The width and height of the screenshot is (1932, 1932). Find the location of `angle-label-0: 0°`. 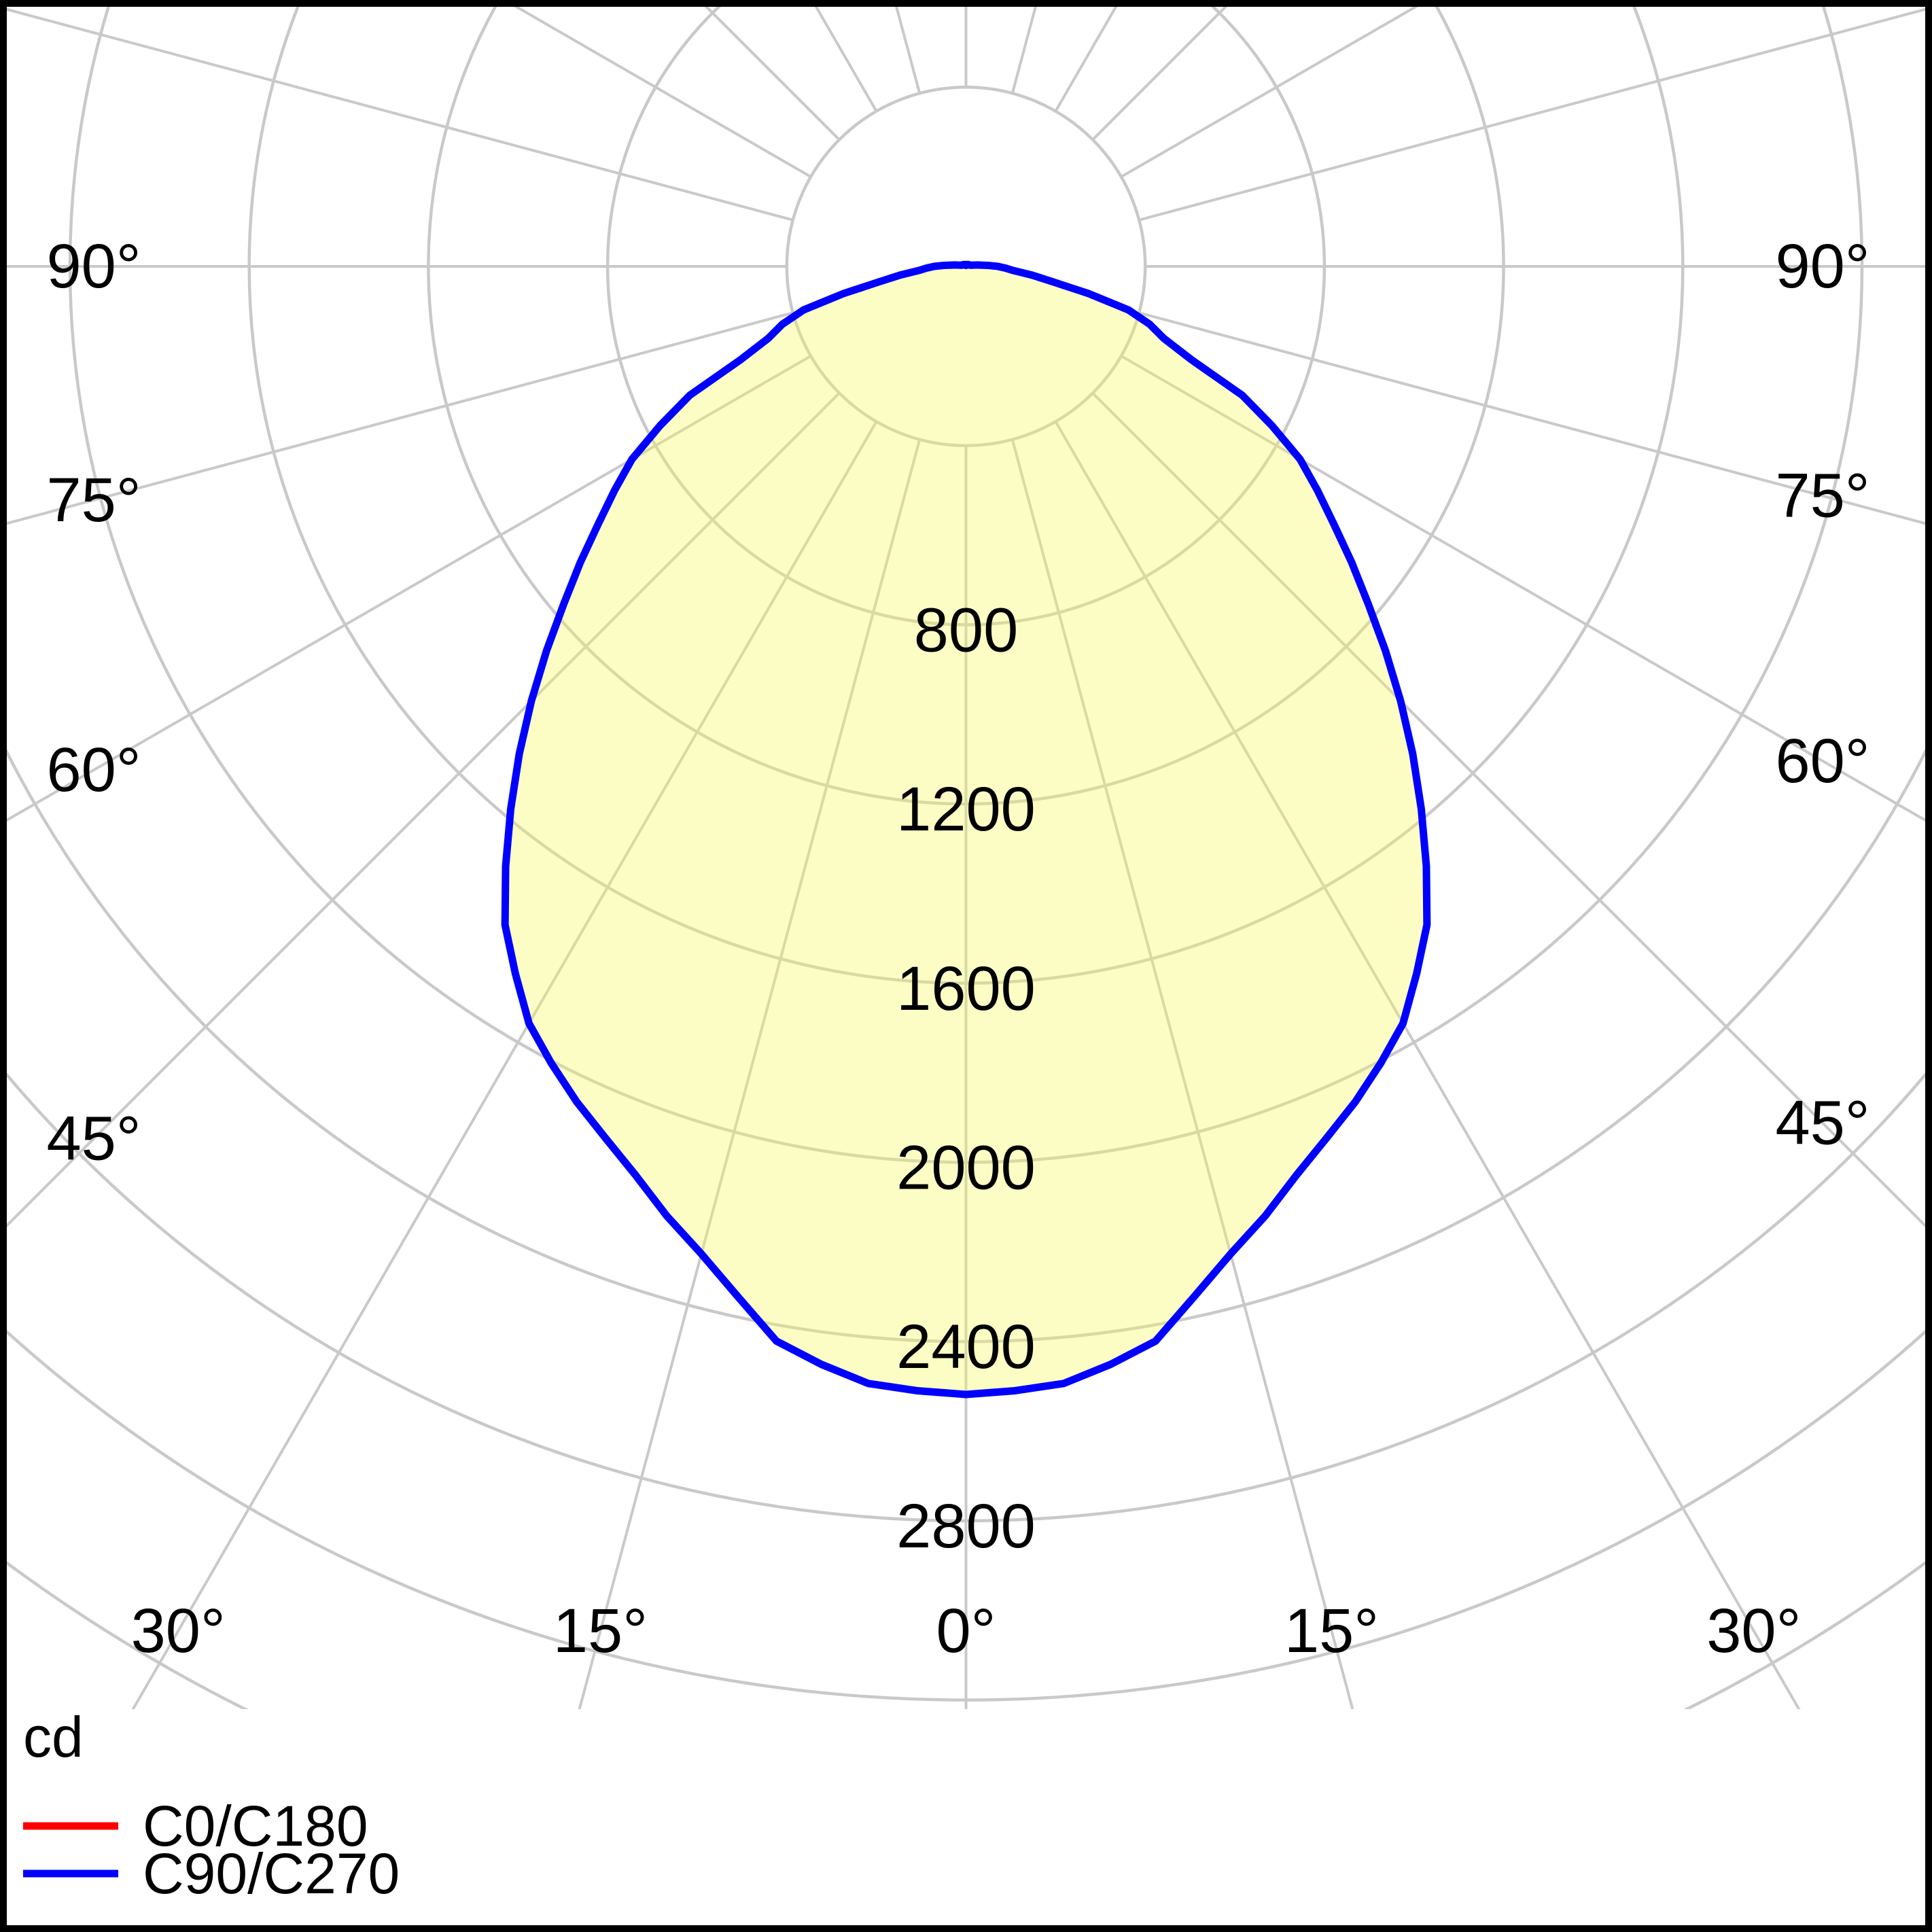

angle-label-0: 0° is located at coordinates (966, 1631).